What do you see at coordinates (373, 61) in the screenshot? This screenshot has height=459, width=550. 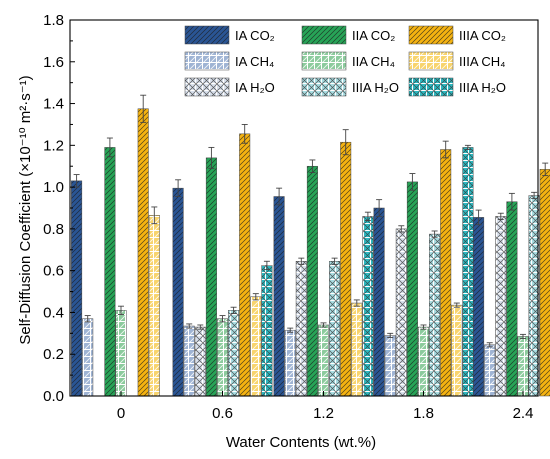 I see `legend-label: IIA CH₄` at bounding box center [373, 61].